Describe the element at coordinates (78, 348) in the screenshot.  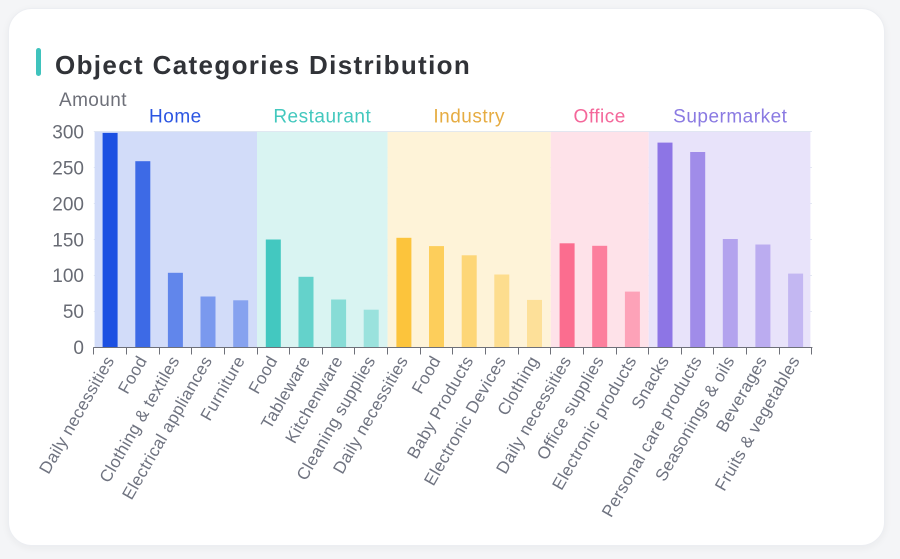
I see `svg-text: 0` at that location.